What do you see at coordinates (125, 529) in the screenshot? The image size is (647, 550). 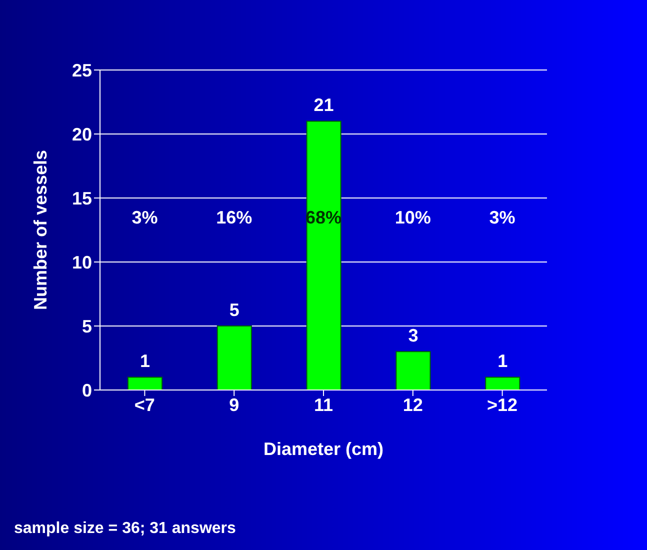 I see `text: sample size = 36; 31 answers` at bounding box center [125, 529].